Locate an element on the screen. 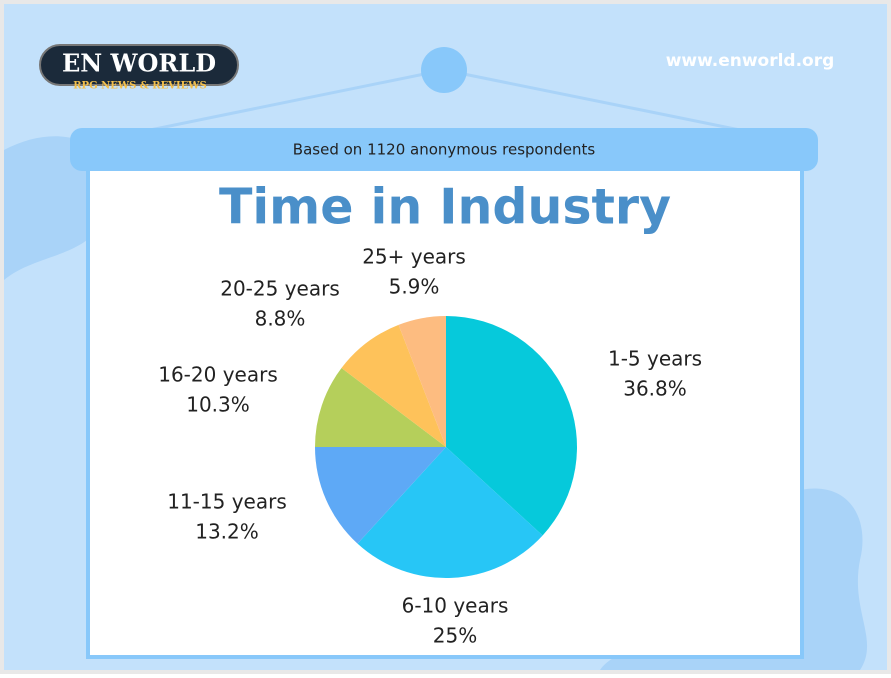 The height and width of the screenshot is (678, 891). slice-category: 1-5 years is located at coordinates (655, 359).